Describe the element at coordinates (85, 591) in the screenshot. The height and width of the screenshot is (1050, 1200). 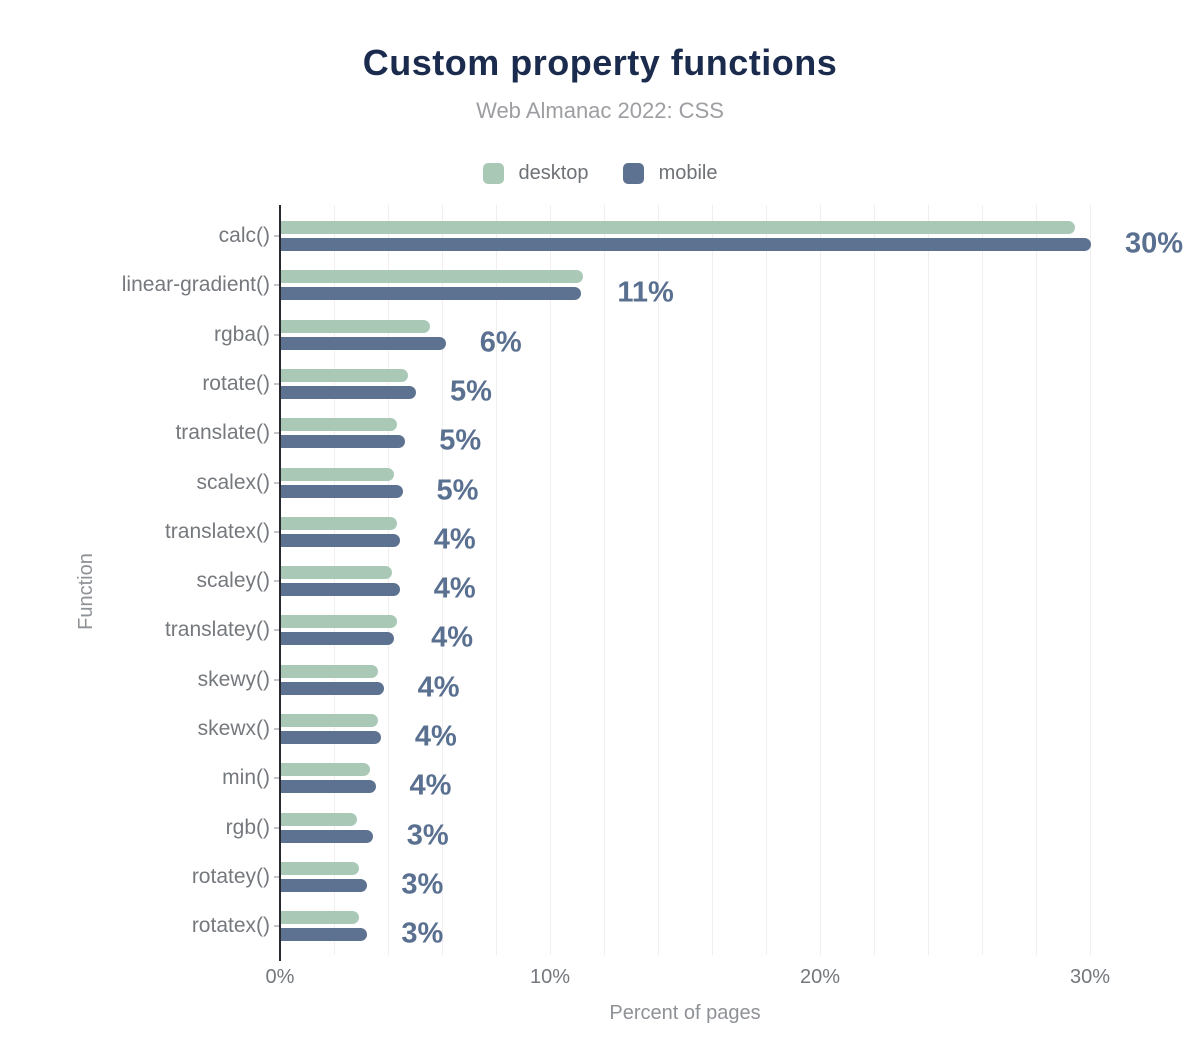
I see `y-axis-title: Function` at that location.